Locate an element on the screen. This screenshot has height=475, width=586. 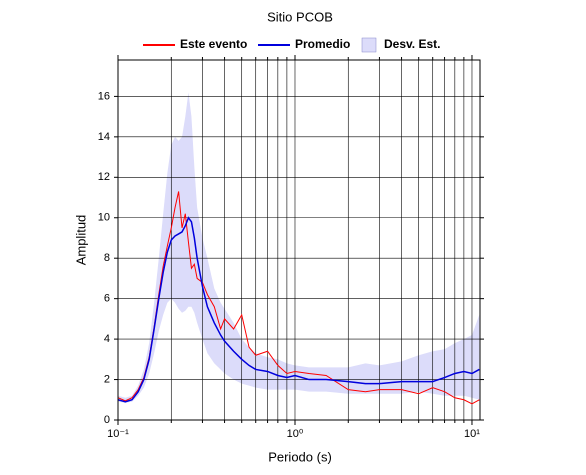
legend-item: Este evento is located at coordinates (195, 44).